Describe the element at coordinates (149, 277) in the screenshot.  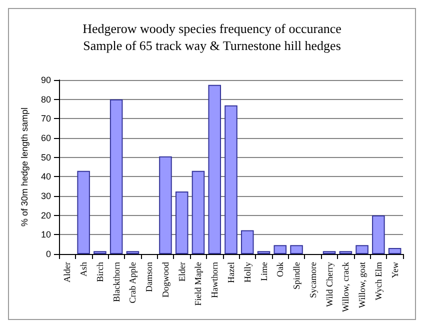
I see `x-tick-label: Damson` at that location.